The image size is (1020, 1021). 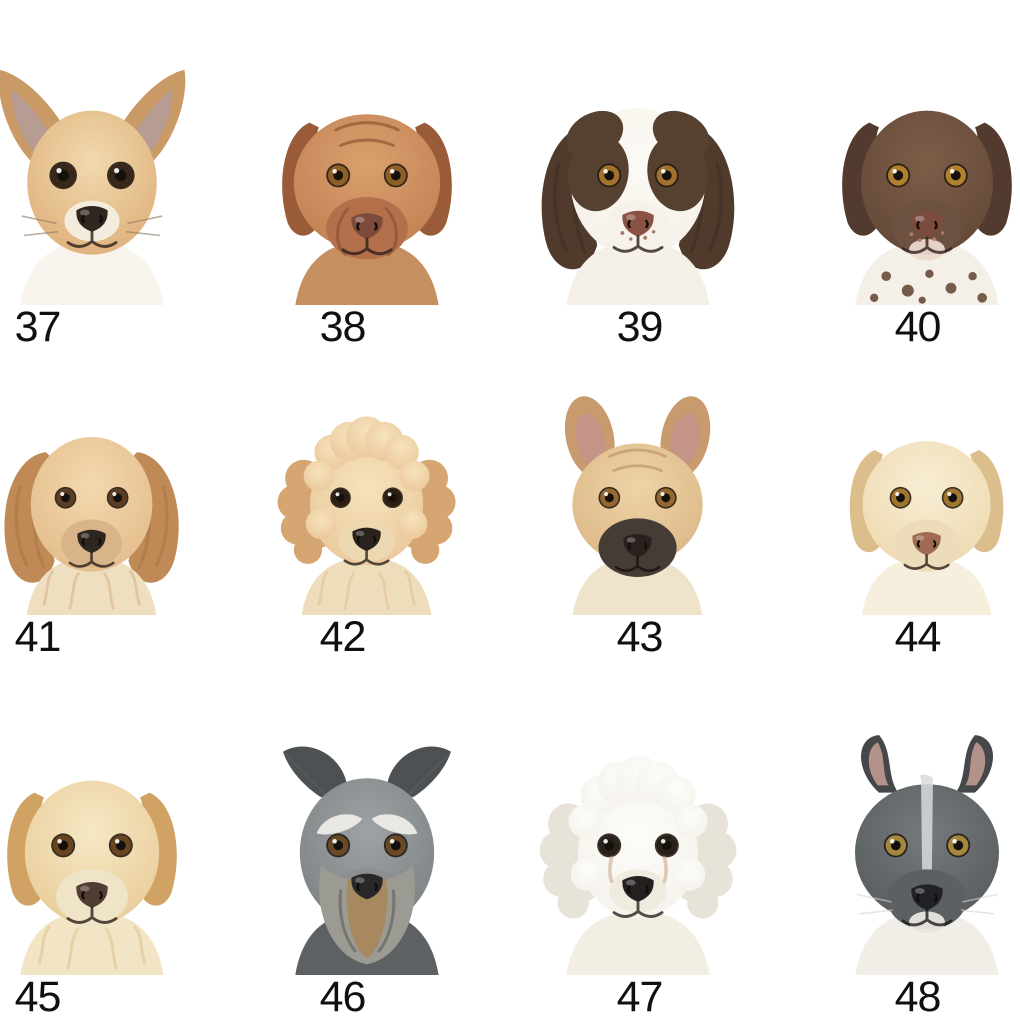 I want to click on labrador-retriever-portrait, so click(x=919, y=501).